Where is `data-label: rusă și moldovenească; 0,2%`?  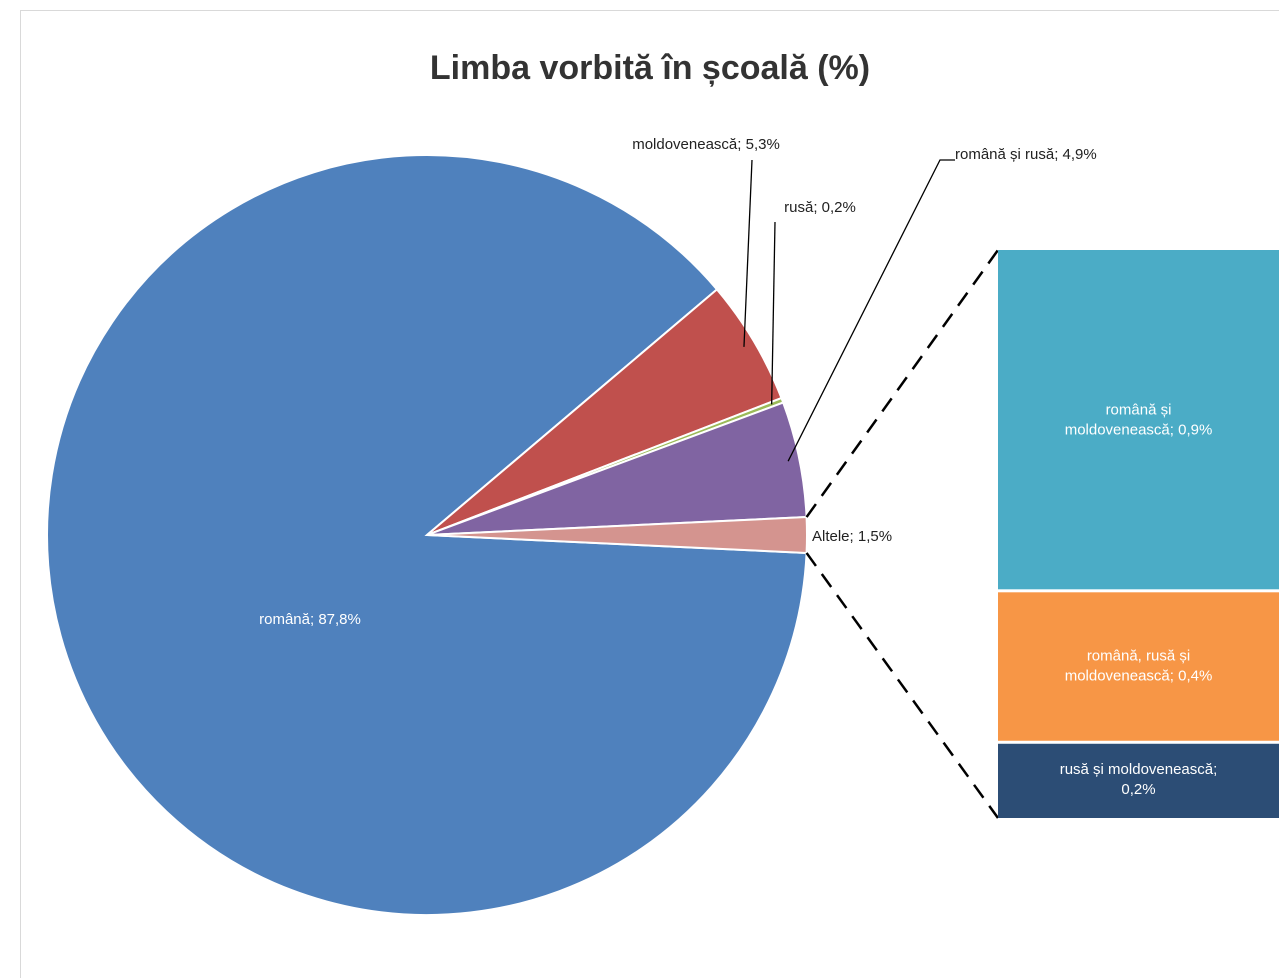 data-label: rusă și moldovenească; 0,2% is located at coordinates (1139, 779).